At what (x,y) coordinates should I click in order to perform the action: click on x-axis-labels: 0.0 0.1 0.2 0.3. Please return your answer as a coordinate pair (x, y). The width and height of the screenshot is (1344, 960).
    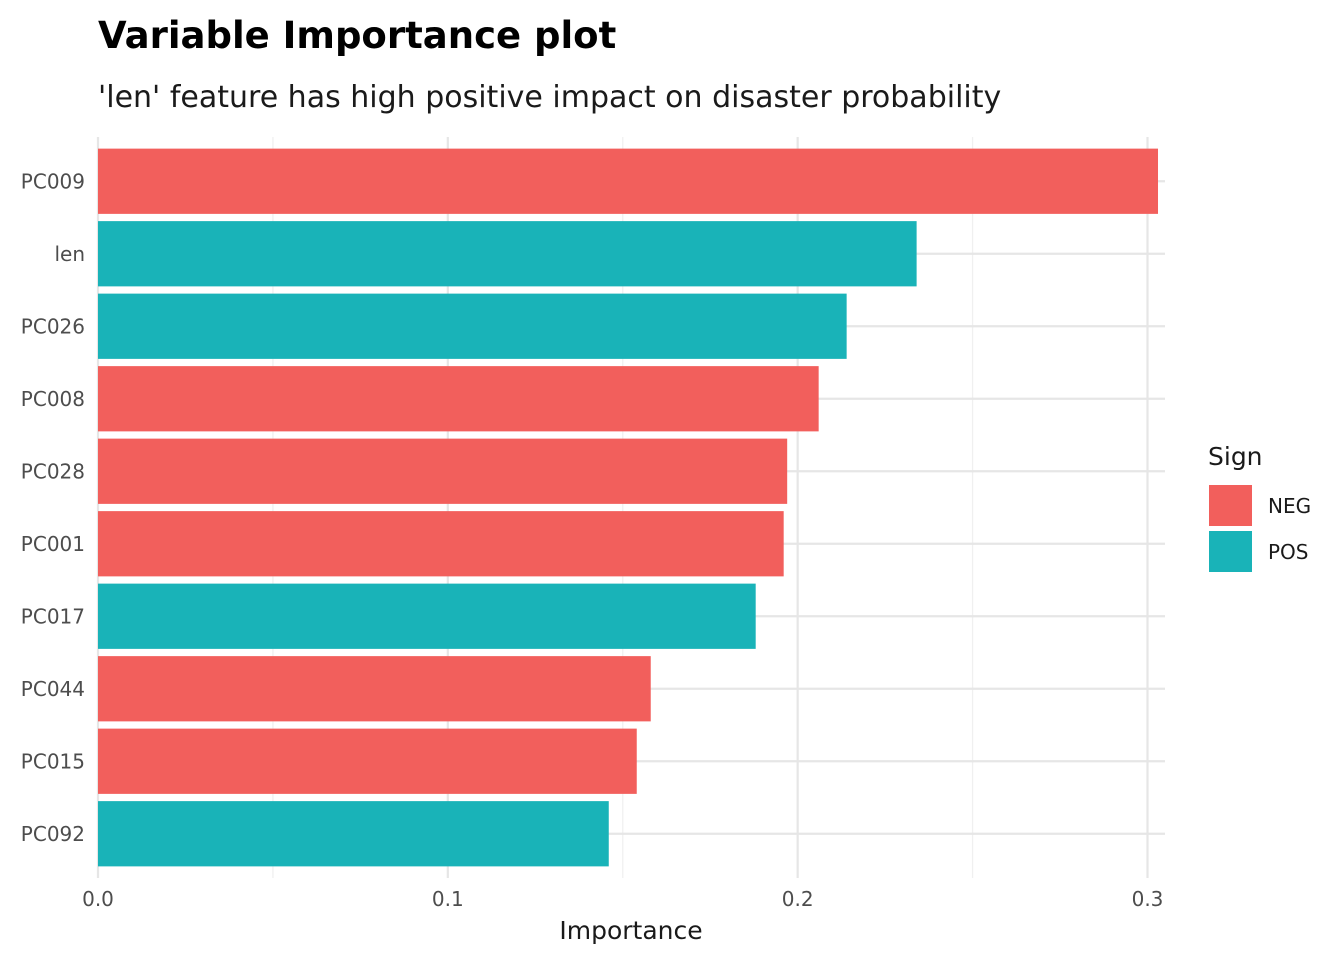
    Looking at the image, I should click on (622, 899).